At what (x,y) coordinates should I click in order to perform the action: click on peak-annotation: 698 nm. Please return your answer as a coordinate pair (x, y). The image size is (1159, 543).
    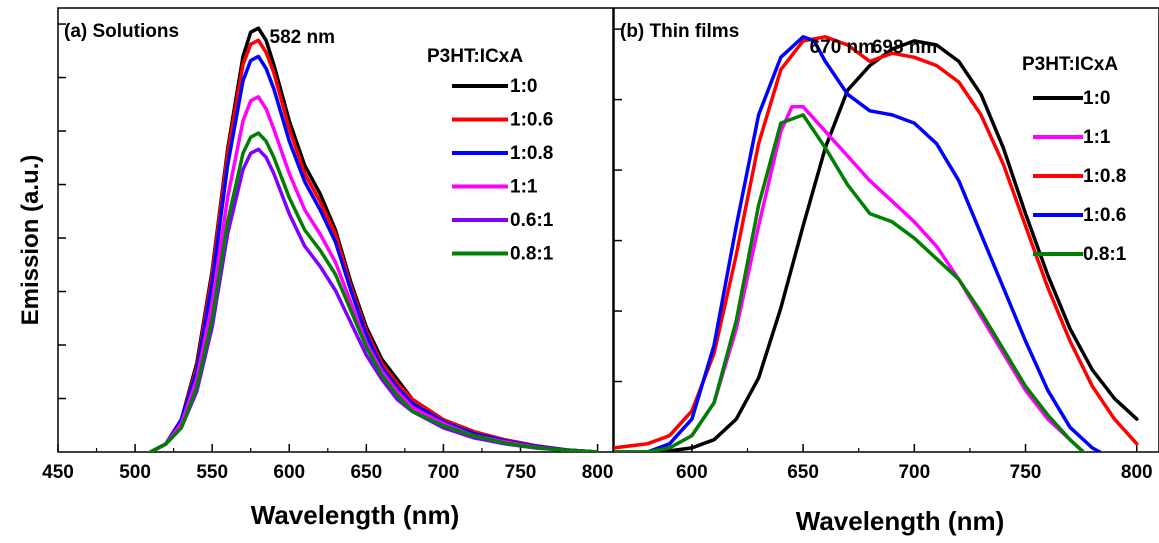
    Looking at the image, I should click on (904, 47).